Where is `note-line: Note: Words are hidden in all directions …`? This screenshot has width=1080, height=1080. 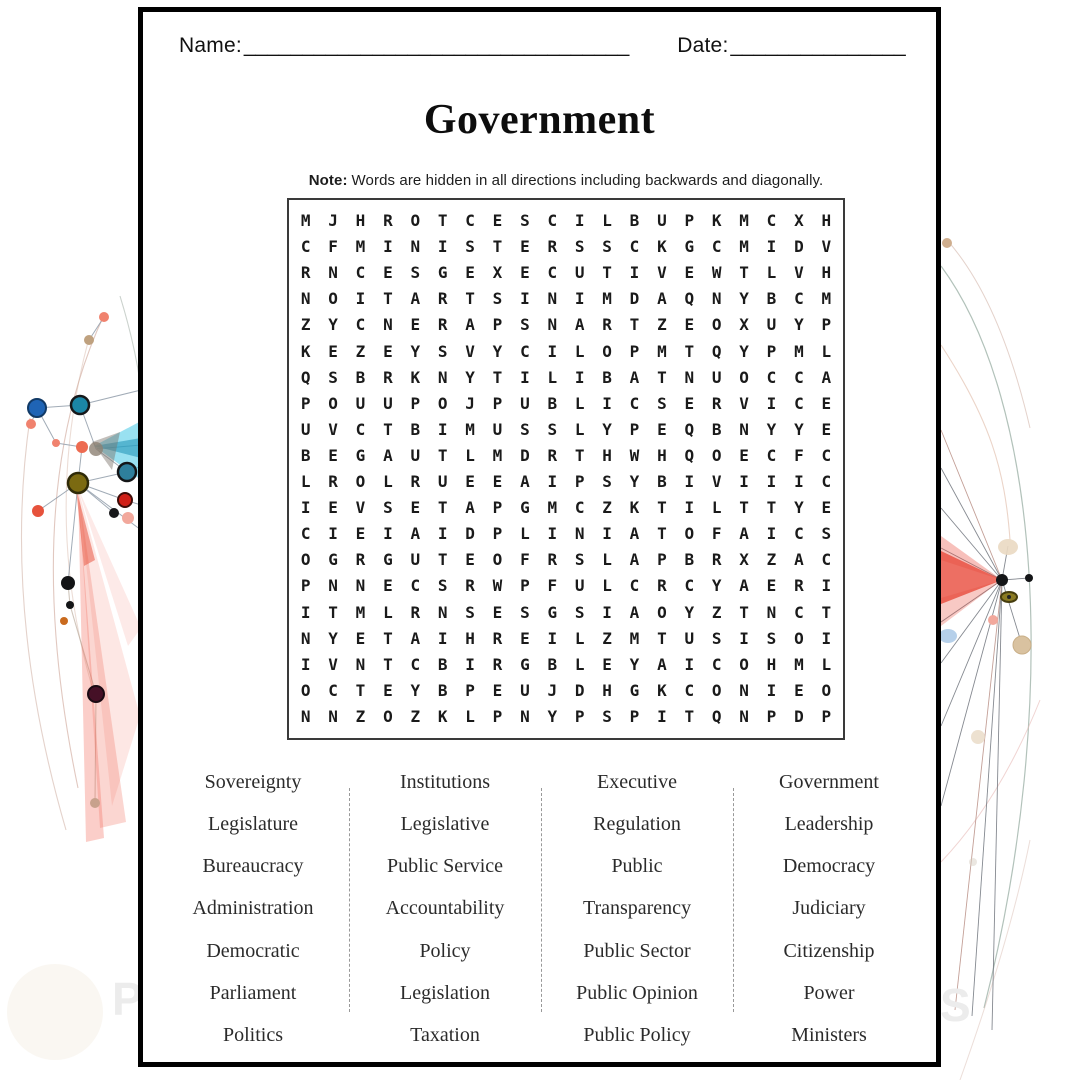
note-line: Note: Words are hidden in all directions … is located at coordinates (566, 180).